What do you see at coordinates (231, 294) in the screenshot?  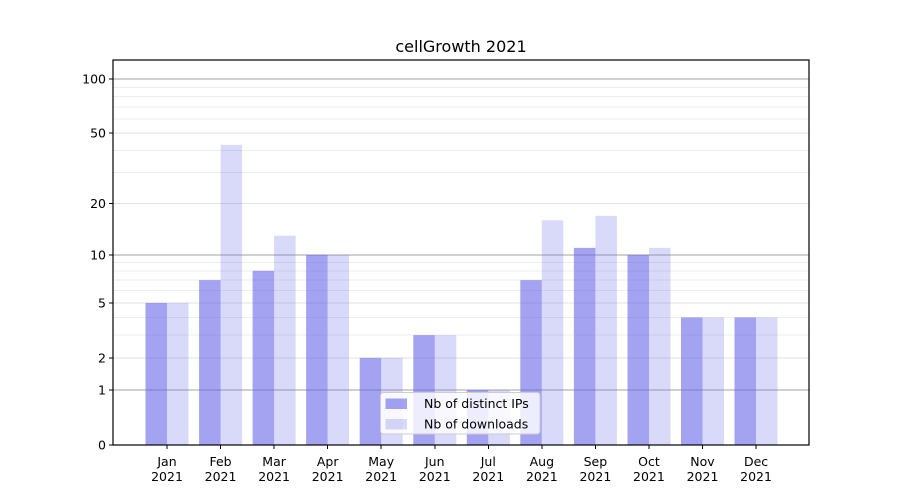 I see `bar-downloads-feb` at bounding box center [231, 294].